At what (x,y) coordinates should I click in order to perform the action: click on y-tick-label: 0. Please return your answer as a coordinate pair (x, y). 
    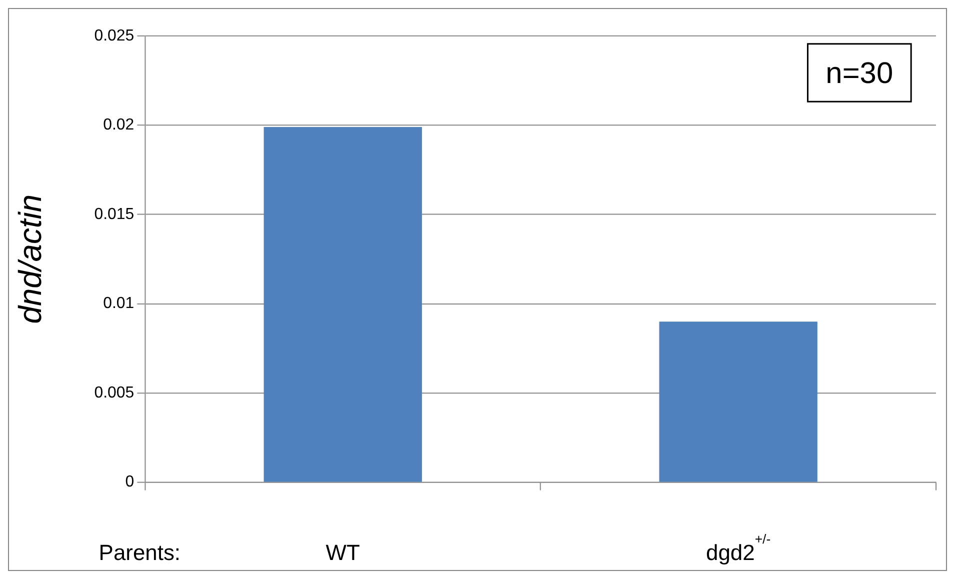
    Looking at the image, I should click on (129, 482).